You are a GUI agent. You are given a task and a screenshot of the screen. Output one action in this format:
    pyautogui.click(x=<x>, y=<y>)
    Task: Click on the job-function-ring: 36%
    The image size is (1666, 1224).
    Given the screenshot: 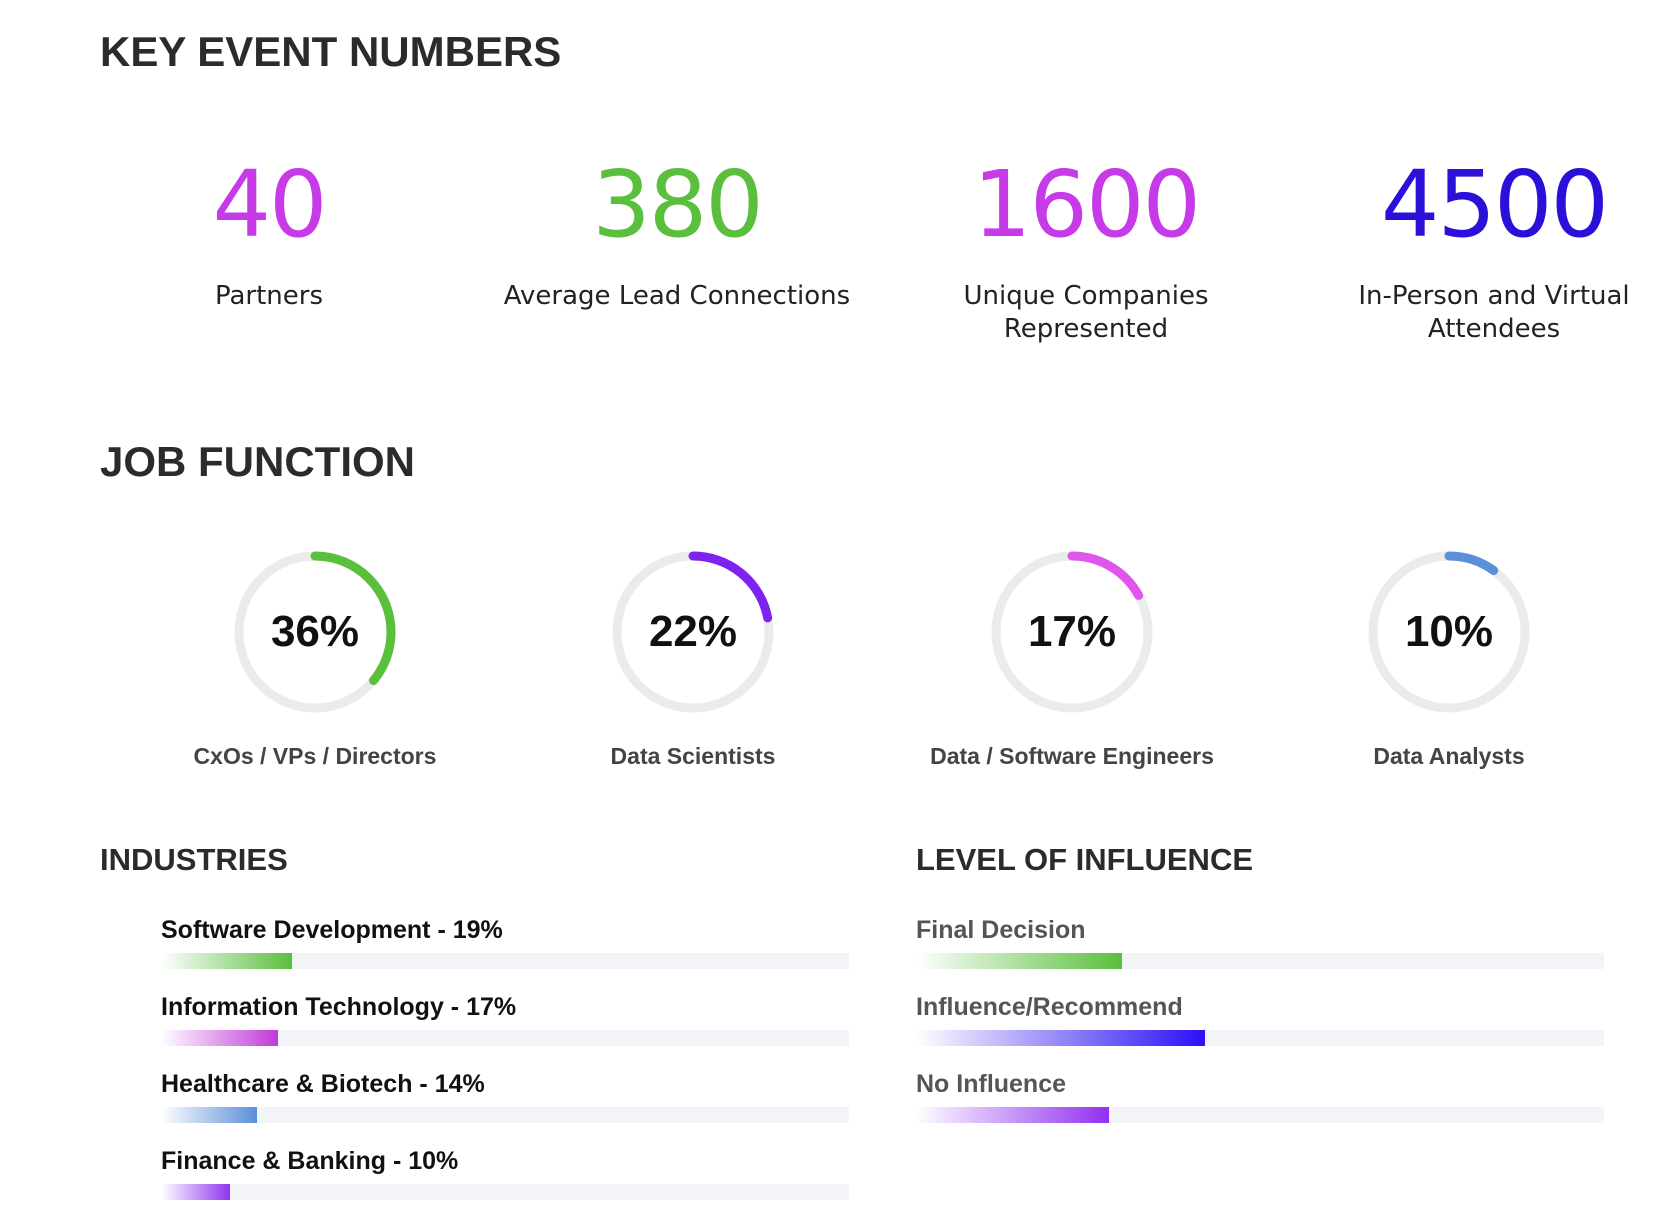 What is the action you would take?
    pyautogui.click(x=315, y=632)
    